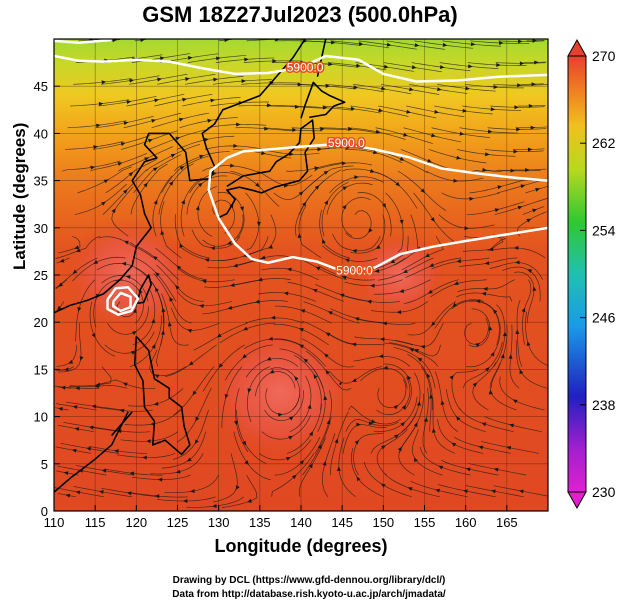 This screenshot has height=605, width=619. I want to click on y-tick-label: 25, so click(41, 275).